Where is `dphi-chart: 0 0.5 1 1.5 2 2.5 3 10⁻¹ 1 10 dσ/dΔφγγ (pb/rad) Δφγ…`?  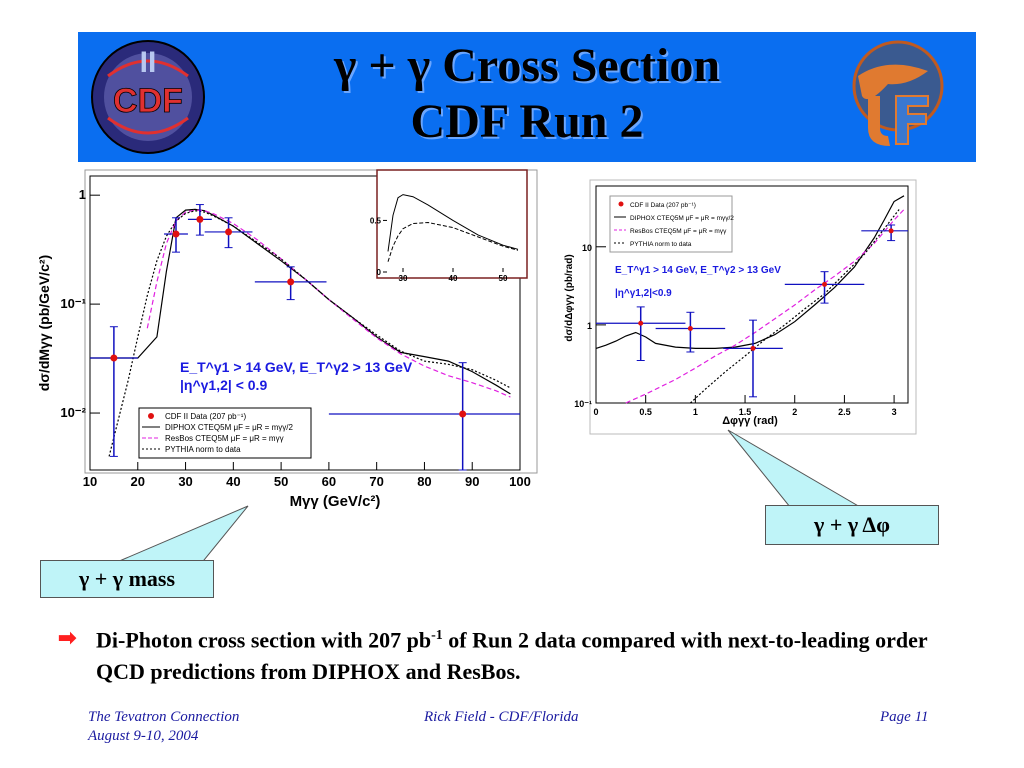 dphi-chart: 0 0.5 1 1.5 2 2.5 3 10⁻¹ 1 10 dσ/dΔφγγ (pb/rad) Δφγ… is located at coordinates (740, 307).